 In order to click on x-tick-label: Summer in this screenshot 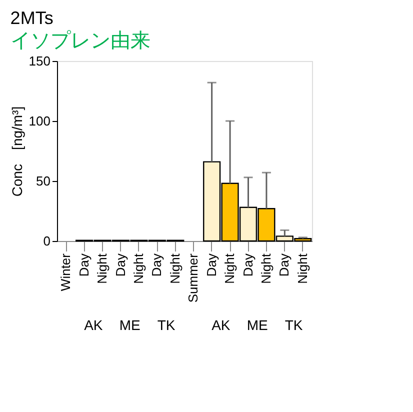, I will do `click(193, 277)`.